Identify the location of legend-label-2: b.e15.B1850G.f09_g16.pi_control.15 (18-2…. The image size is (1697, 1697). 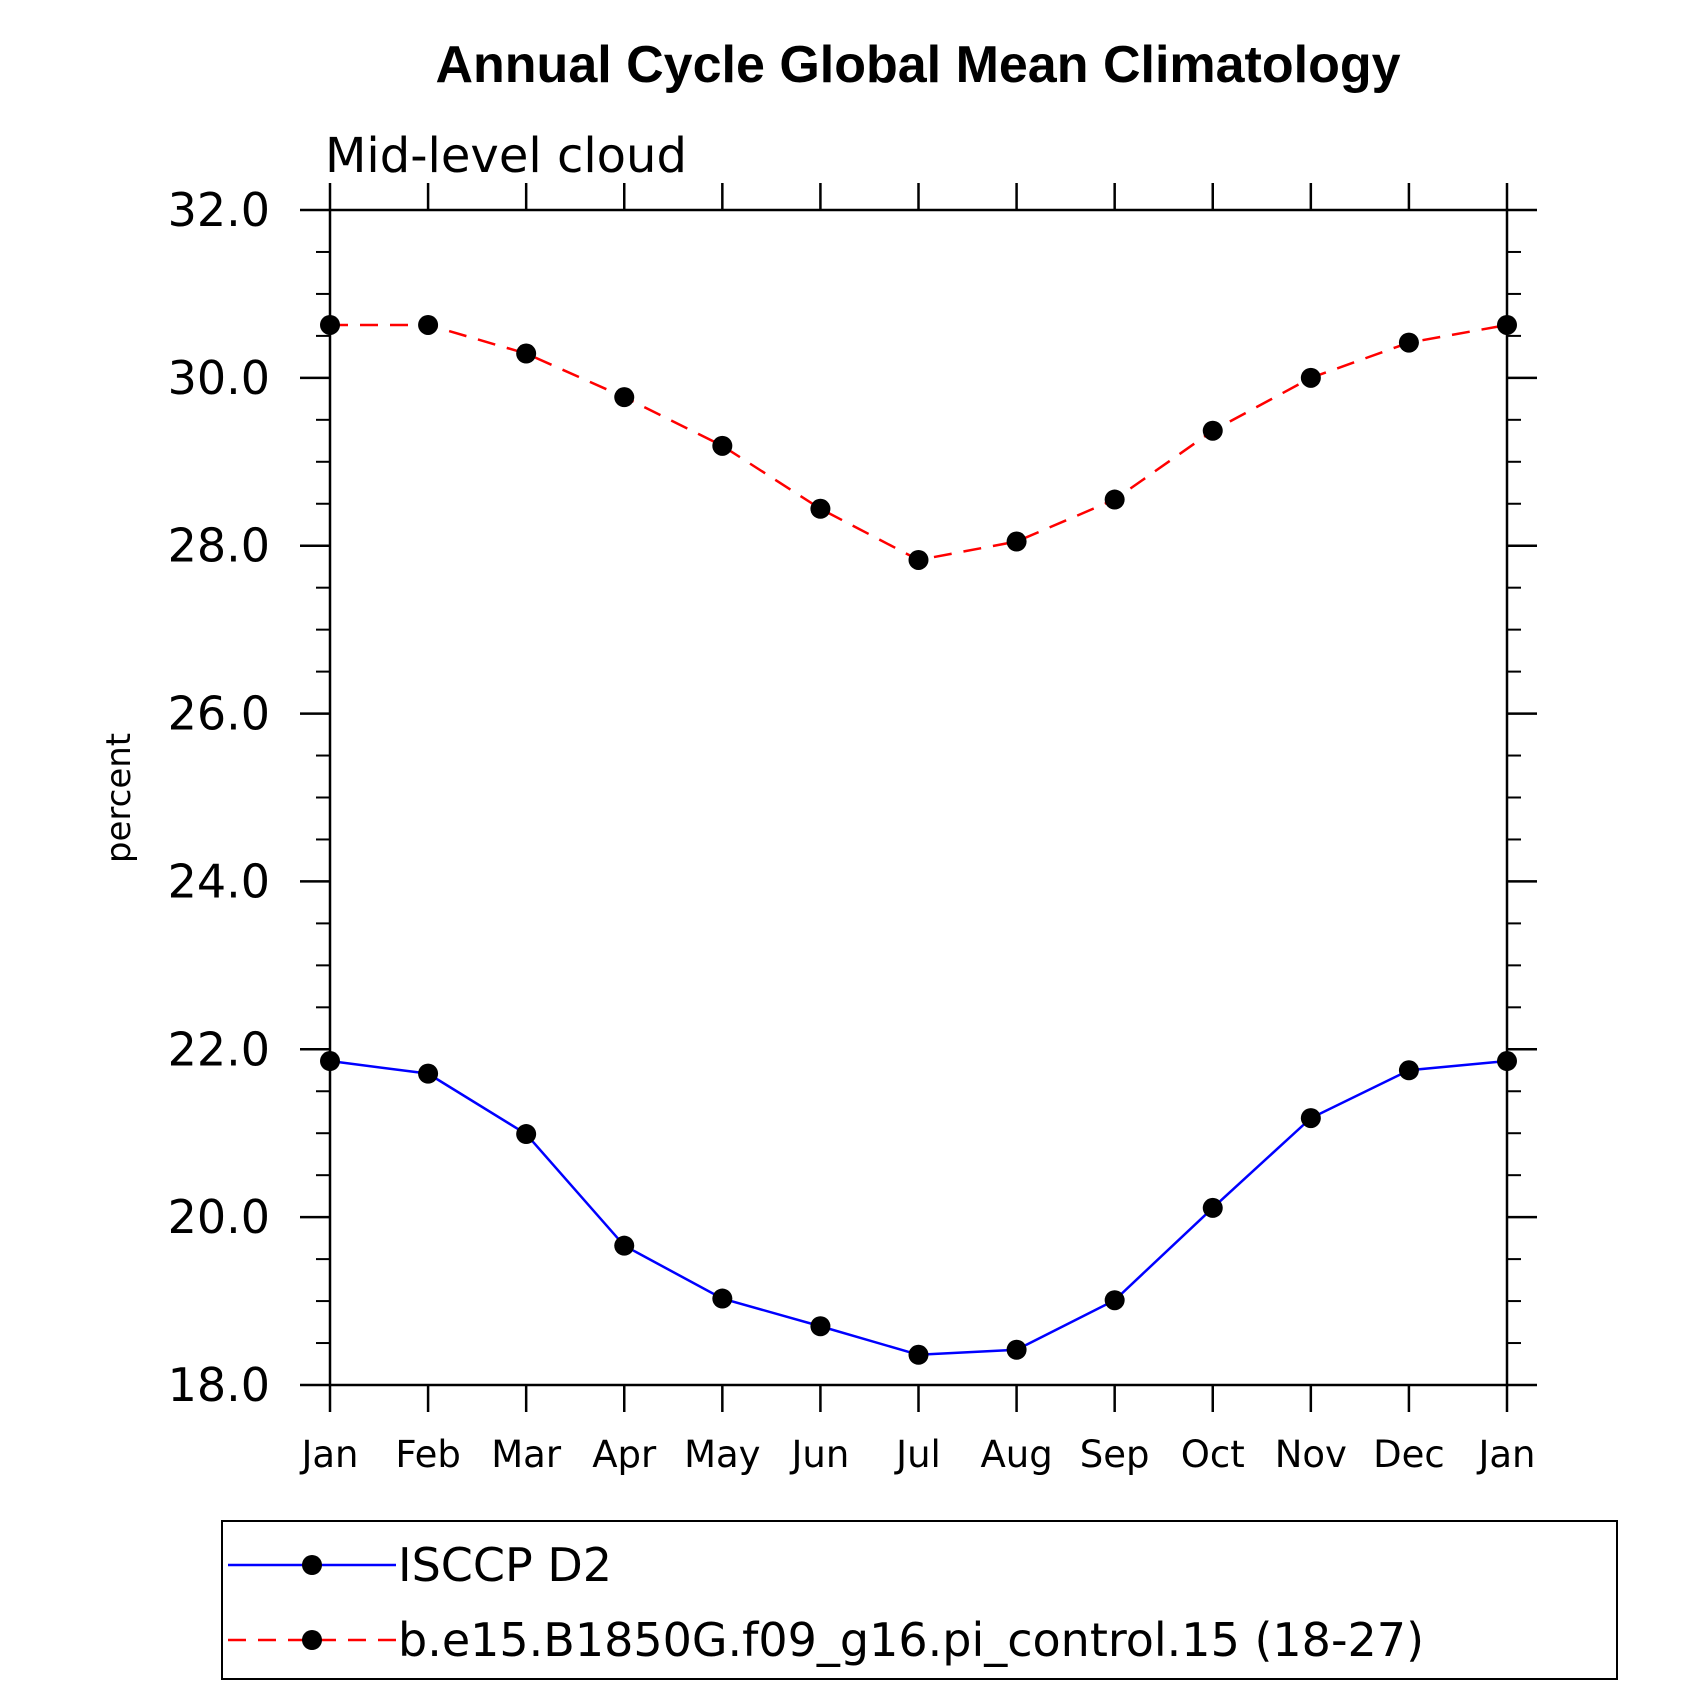
(911, 1640).